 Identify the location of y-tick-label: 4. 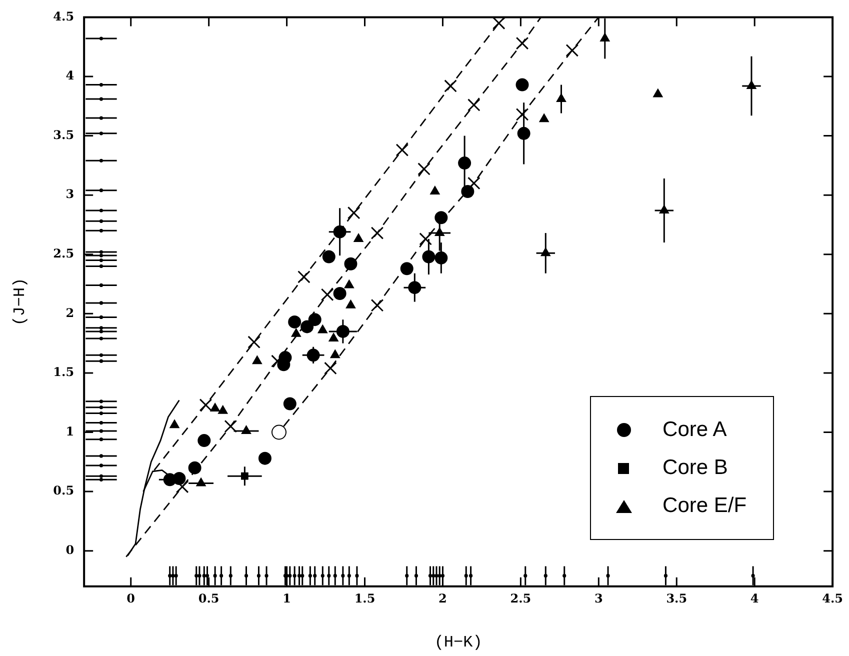
(70, 75).